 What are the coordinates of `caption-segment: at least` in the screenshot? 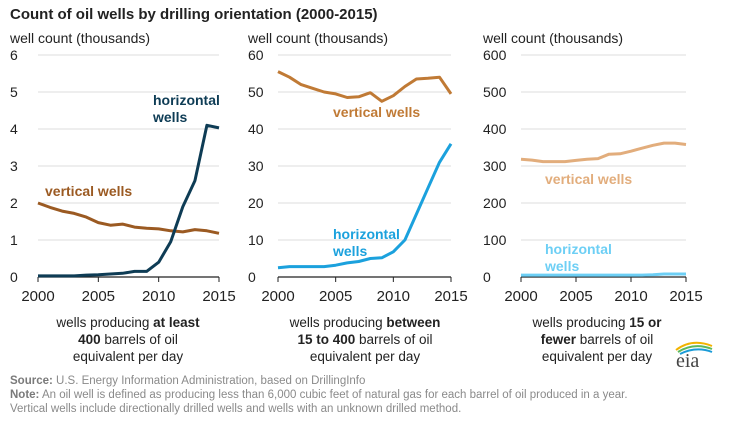 It's located at (176, 322).